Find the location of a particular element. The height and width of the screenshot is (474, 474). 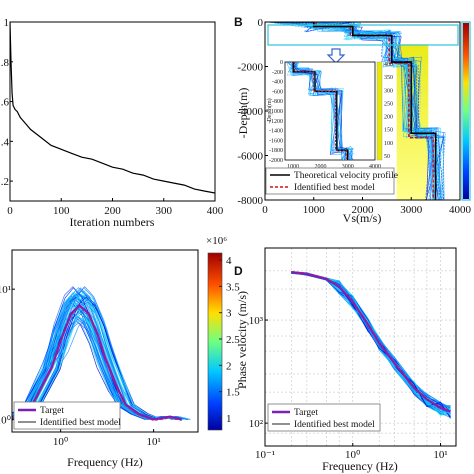

inset-y-tick-label: -1600 is located at coordinates (276, 141).